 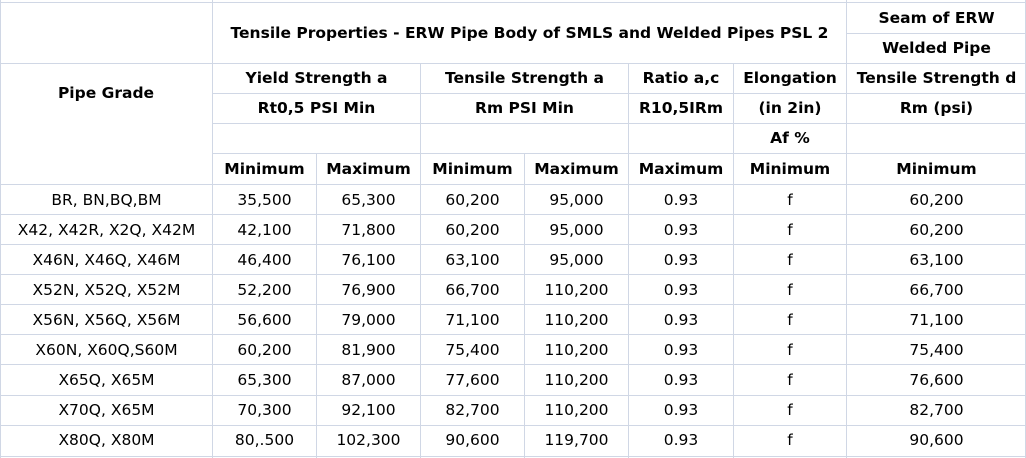 What do you see at coordinates (264, 319) in the screenshot?
I see `yield-min-cell: 56,600` at bounding box center [264, 319].